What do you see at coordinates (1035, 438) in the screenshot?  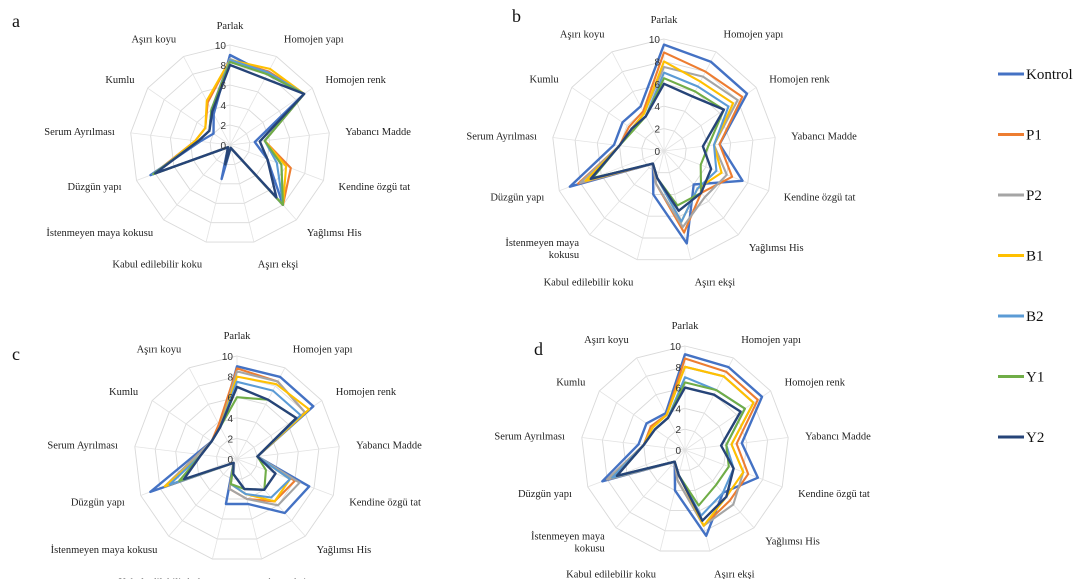 I see `legend-label-y2: Y2` at bounding box center [1035, 438].